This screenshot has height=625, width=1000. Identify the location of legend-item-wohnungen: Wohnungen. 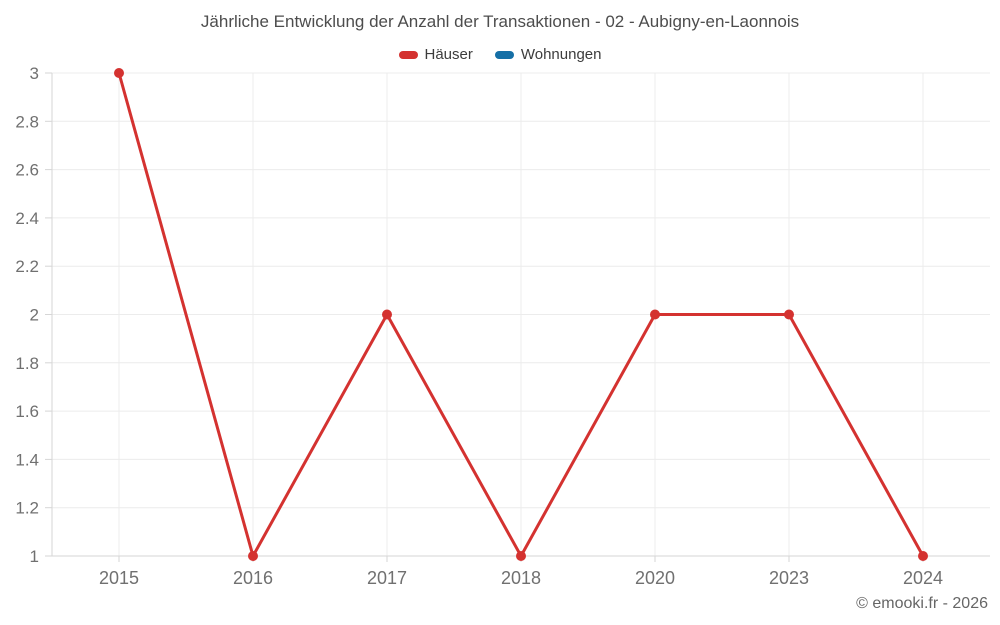
(548, 54).